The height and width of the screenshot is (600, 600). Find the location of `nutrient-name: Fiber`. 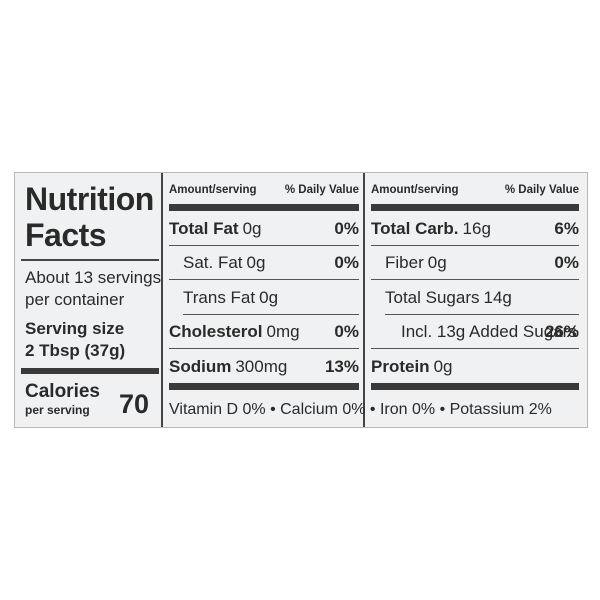

nutrient-name: Fiber is located at coordinates (404, 263).